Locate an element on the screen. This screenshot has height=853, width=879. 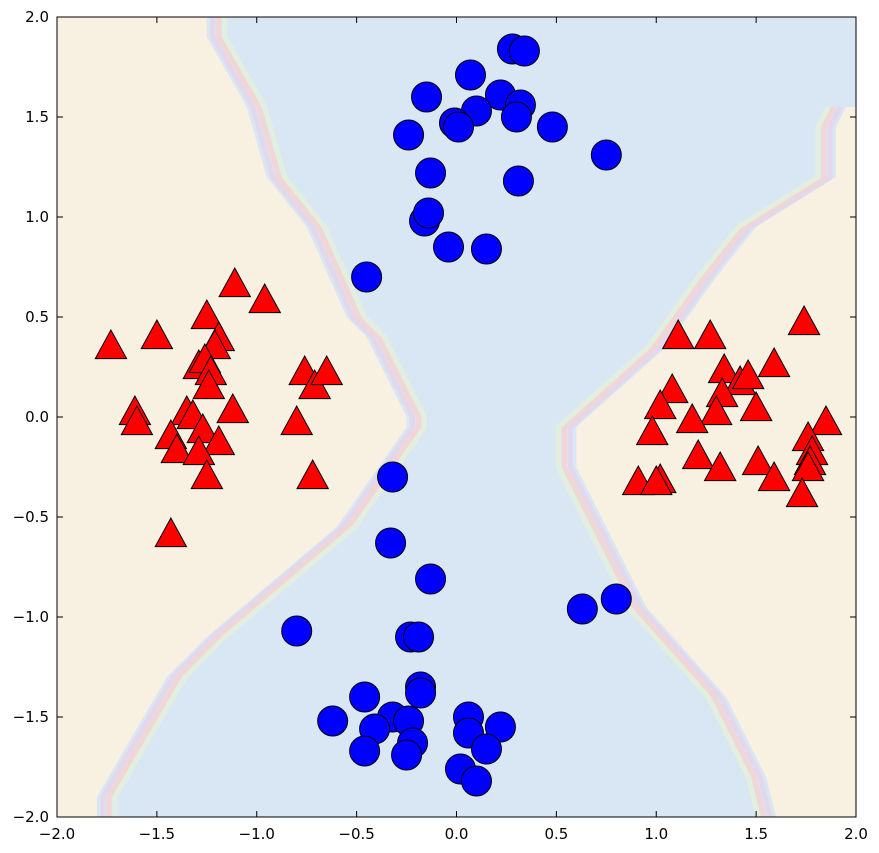
y-tick-label: −1.5 is located at coordinates (31, 717).